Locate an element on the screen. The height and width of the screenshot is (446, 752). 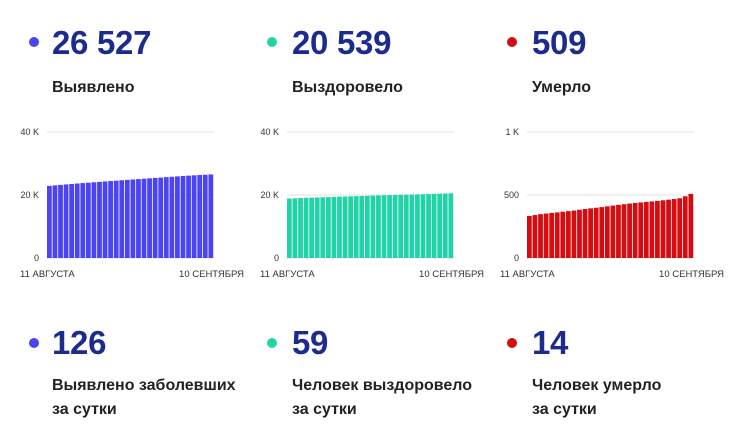
recovered-total: 20 539 is located at coordinates (342, 42).